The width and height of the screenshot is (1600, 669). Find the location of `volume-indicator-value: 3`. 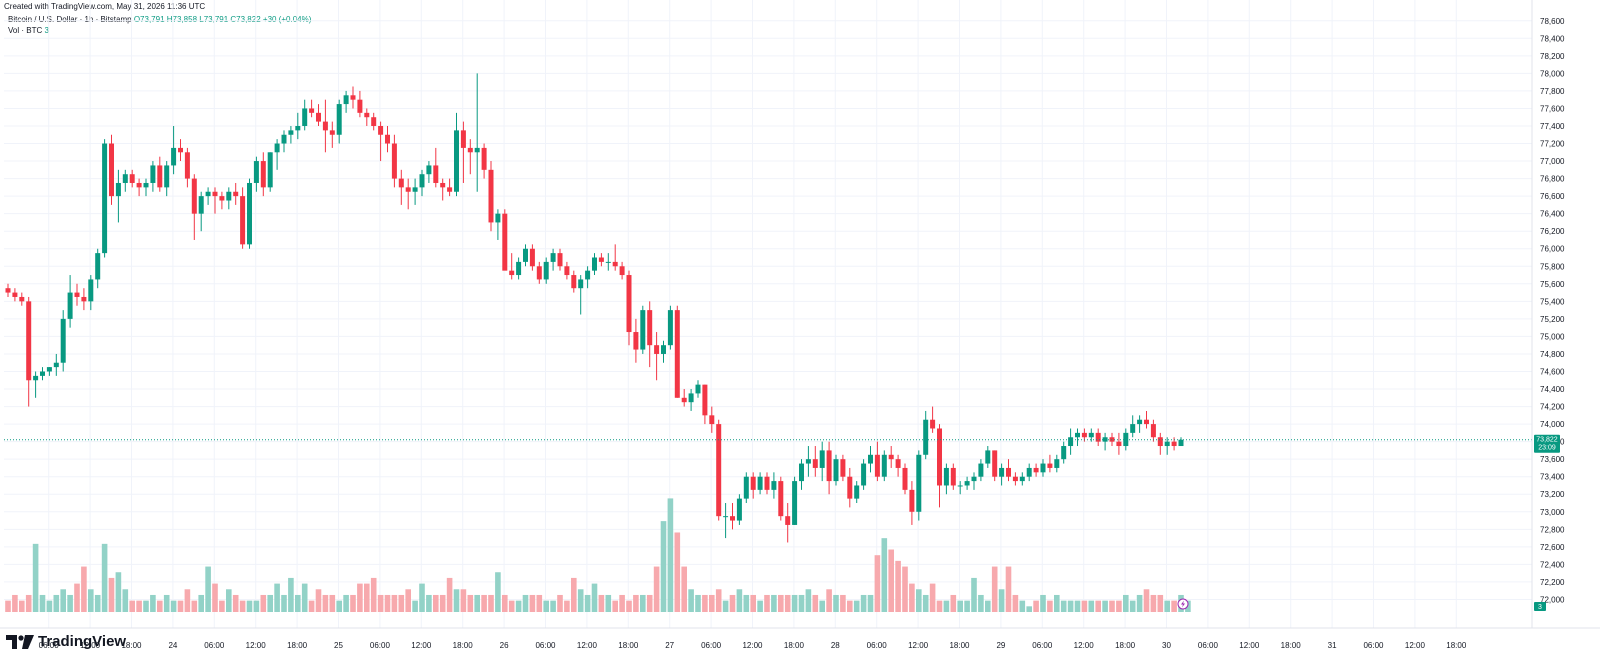

volume-indicator-value: 3 is located at coordinates (46, 30).